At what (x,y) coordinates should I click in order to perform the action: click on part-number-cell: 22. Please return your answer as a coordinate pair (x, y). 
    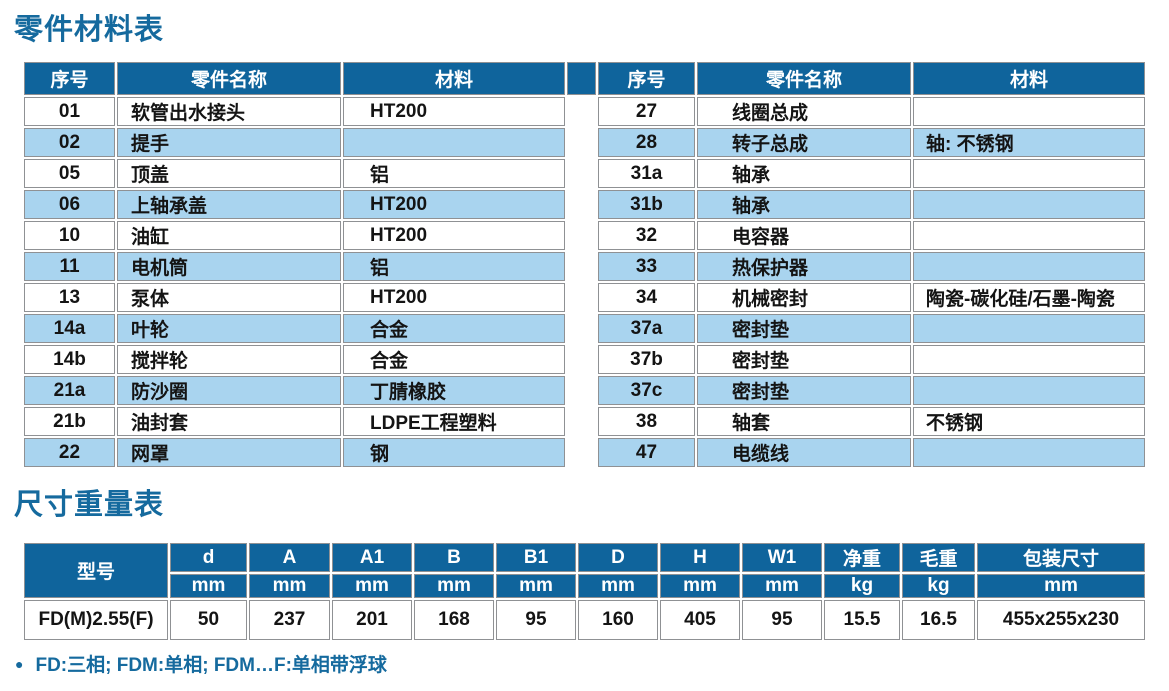
    Looking at the image, I should click on (69, 452).